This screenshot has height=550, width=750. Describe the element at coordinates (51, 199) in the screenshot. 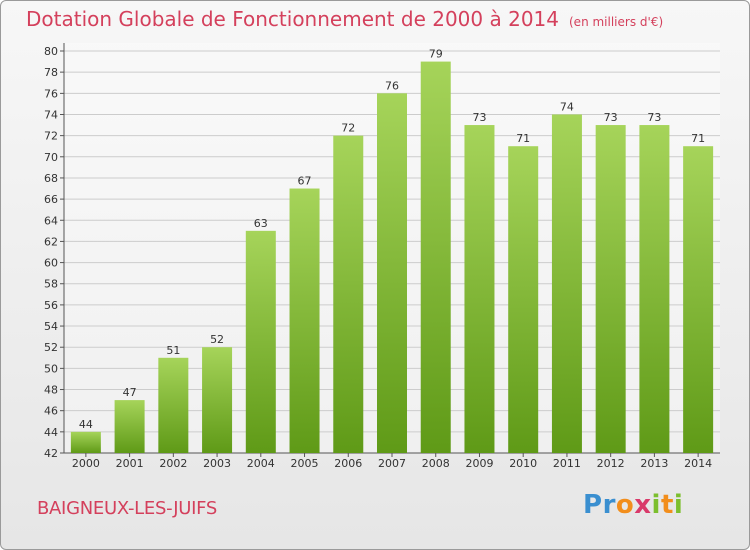

I see `y-tick-label: 66` at that location.